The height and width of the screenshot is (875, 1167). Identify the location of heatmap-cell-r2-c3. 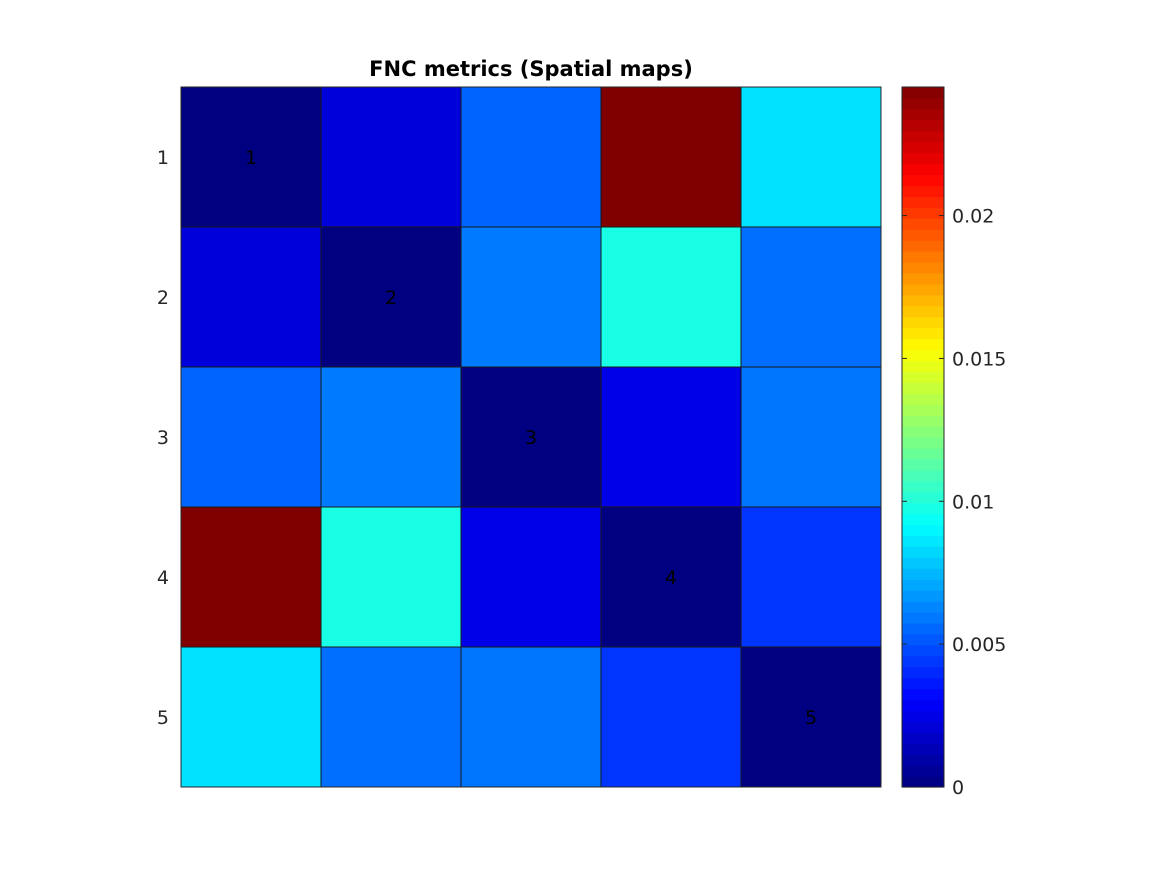
(531, 297).